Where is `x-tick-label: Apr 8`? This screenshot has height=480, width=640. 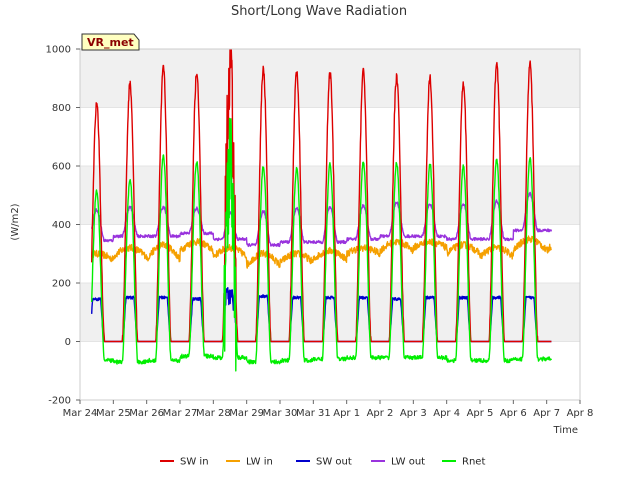 x-tick-label: Apr 8 is located at coordinates (580, 413).